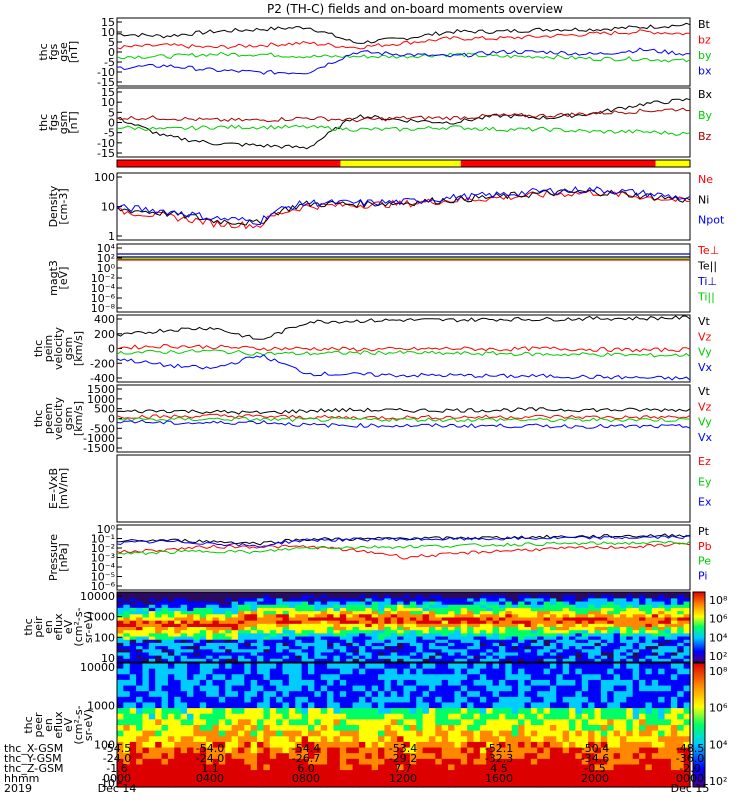 The image size is (750, 804). I want to click on legend-label: Vt, so click(704, 321).